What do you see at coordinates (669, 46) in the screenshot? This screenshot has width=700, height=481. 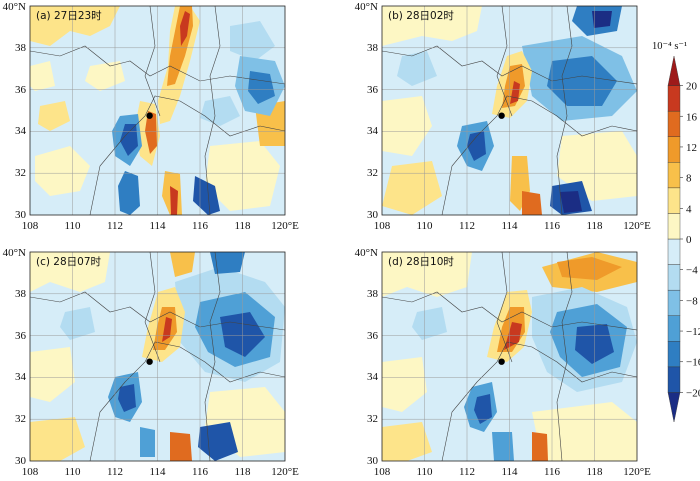 I see `colorbar-unit: 10⁻⁴ s⁻¹` at bounding box center [669, 46].